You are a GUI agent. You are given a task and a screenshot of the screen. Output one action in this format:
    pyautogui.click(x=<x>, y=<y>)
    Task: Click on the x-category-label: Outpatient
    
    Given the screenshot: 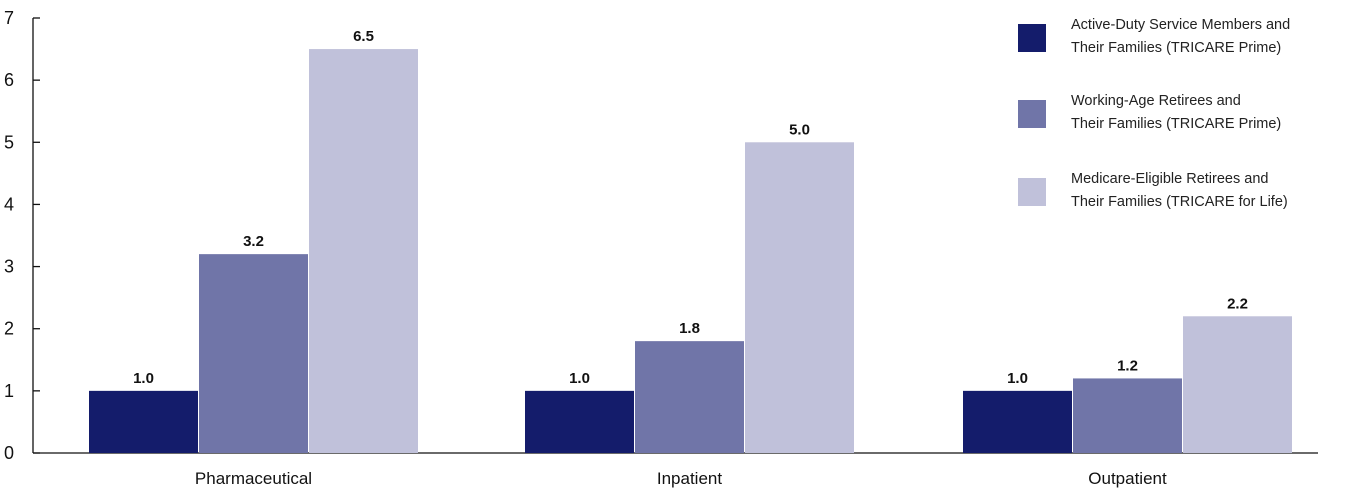 What is the action you would take?
    pyautogui.click(x=1127, y=478)
    